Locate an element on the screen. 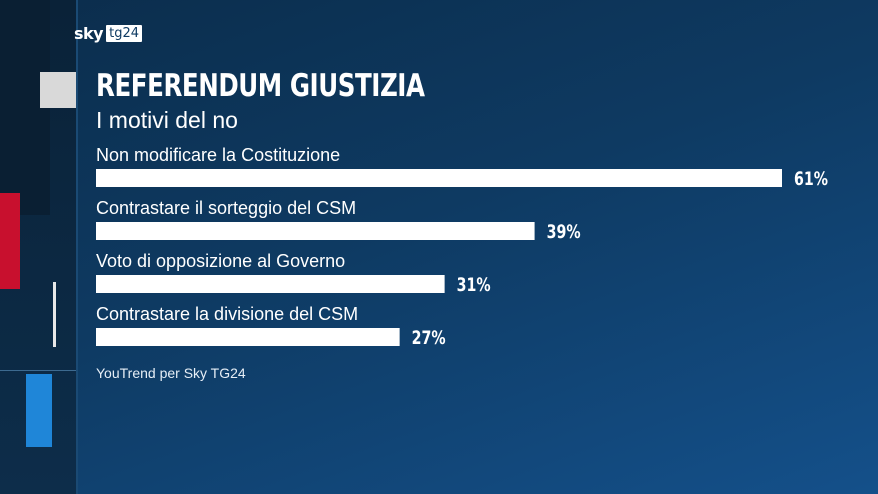 The height and width of the screenshot is (494, 878). decor-blue-bar is located at coordinates (39, 410).